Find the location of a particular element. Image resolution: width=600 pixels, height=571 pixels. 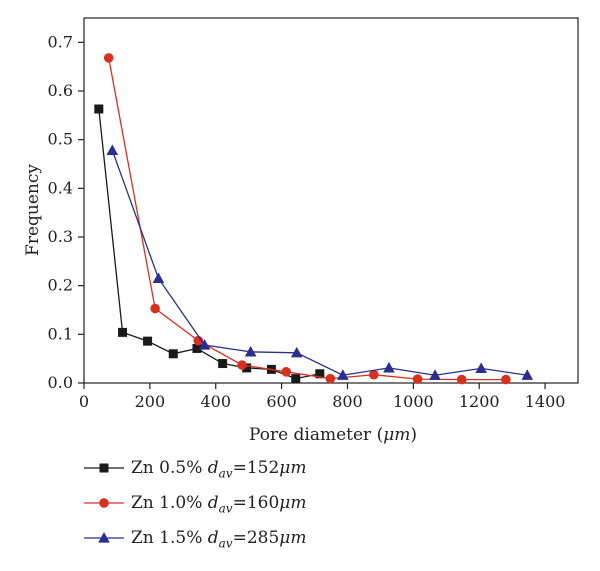

x-axis-label-close: ) is located at coordinates (413, 435).